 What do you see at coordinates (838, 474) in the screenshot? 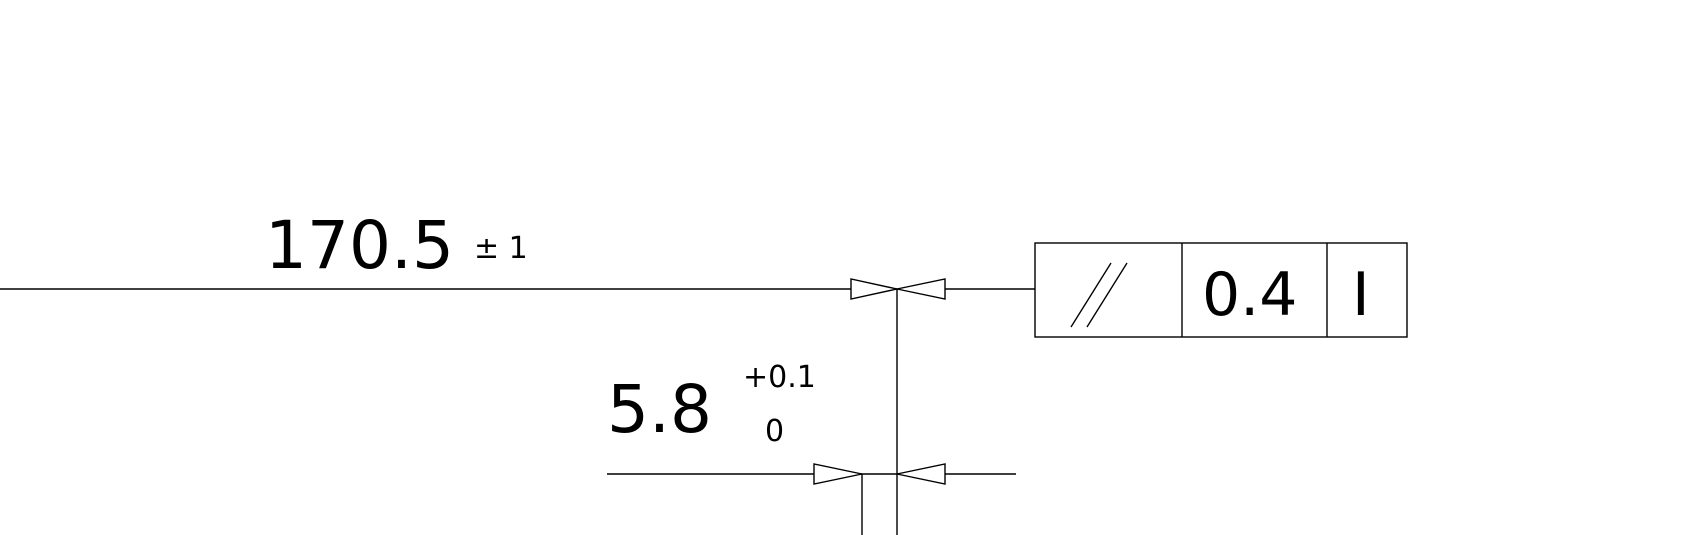
I see `arrowhead-left-lower` at bounding box center [838, 474].